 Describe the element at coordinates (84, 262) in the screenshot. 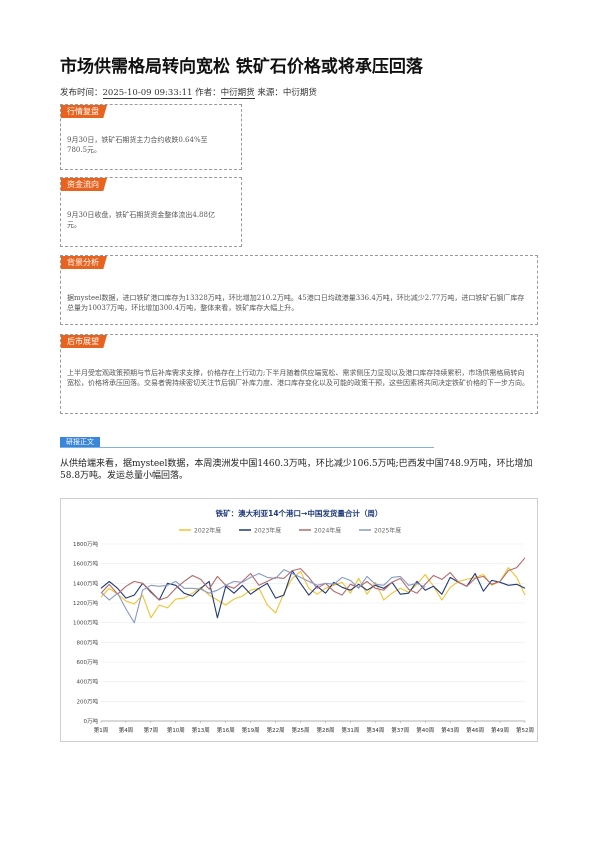

I see `background-tag: 背景分析` at that location.